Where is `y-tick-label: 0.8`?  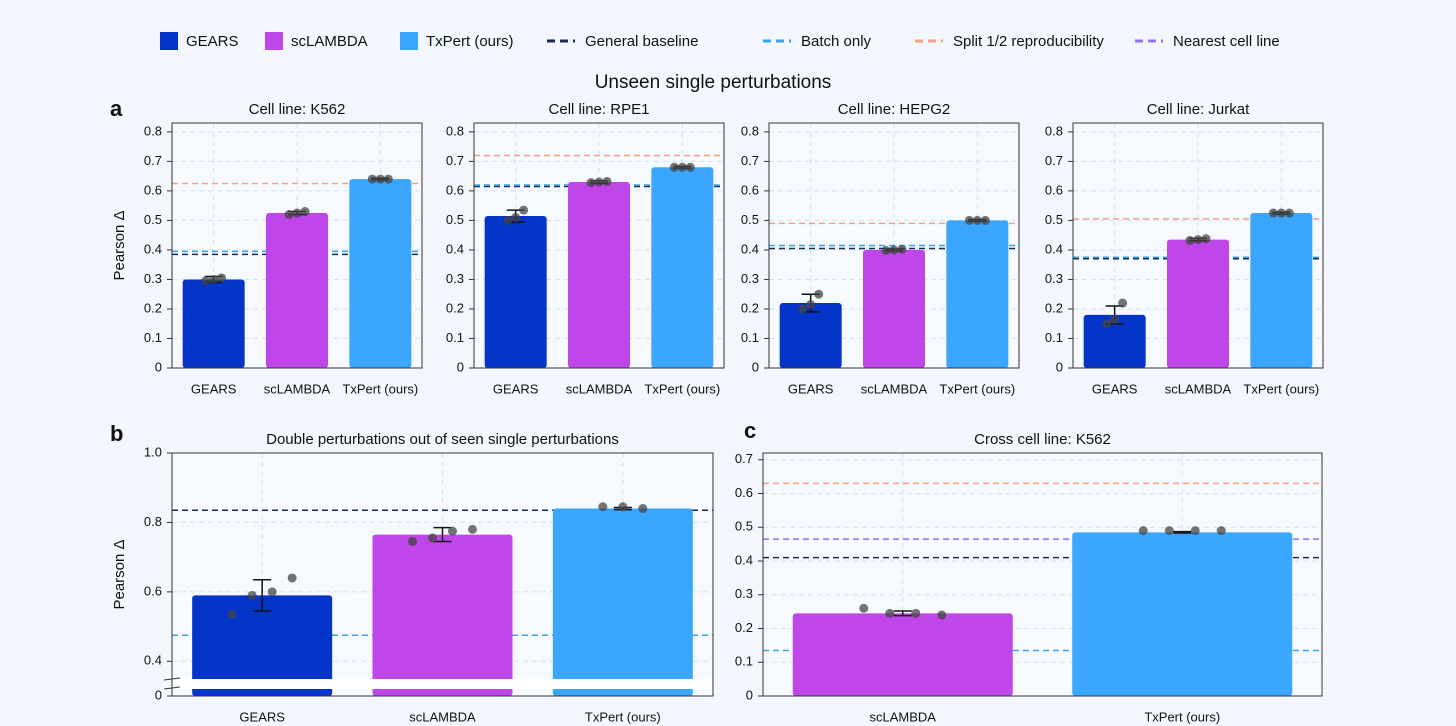 y-tick-label: 0.8 is located at coordinates (750, 130).